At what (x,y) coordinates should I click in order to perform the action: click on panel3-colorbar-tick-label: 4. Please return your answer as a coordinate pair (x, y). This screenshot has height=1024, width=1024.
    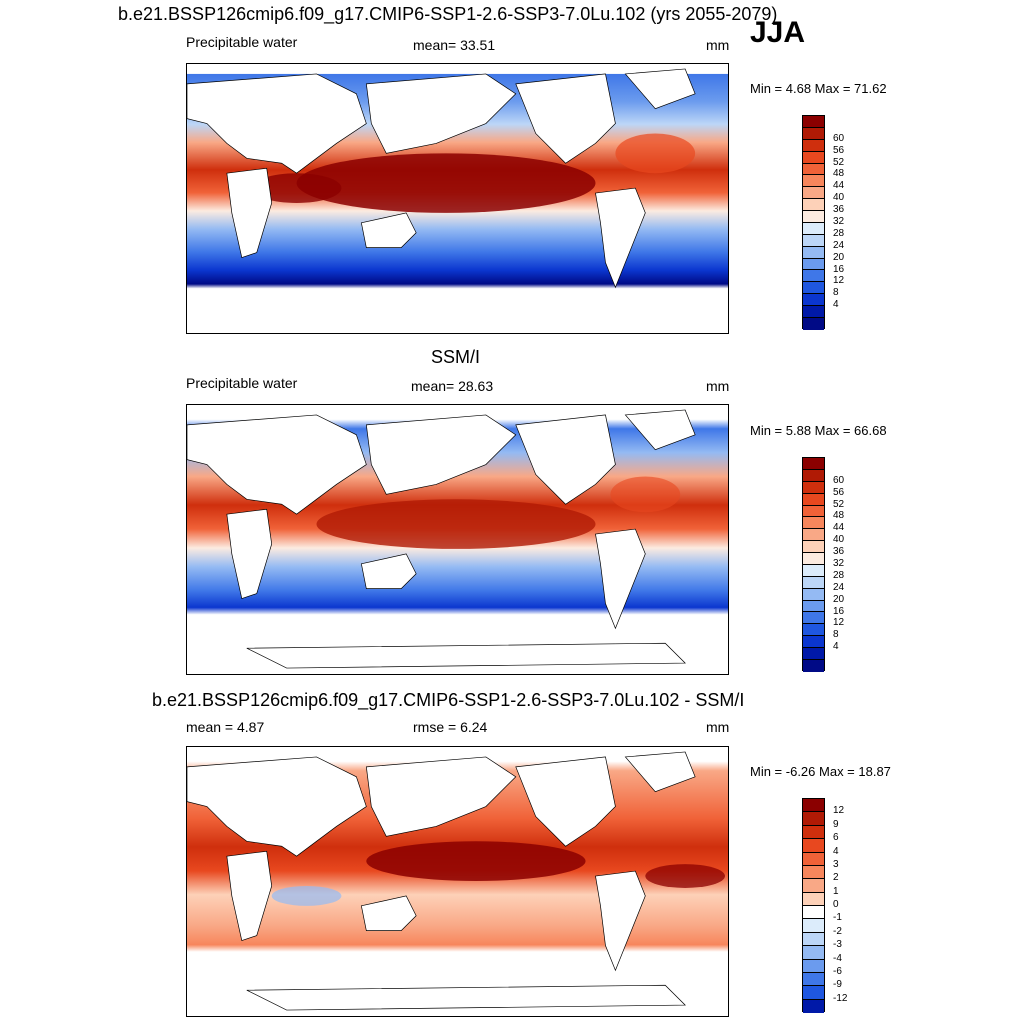
    Looking at the image, I should click on (836, 851).